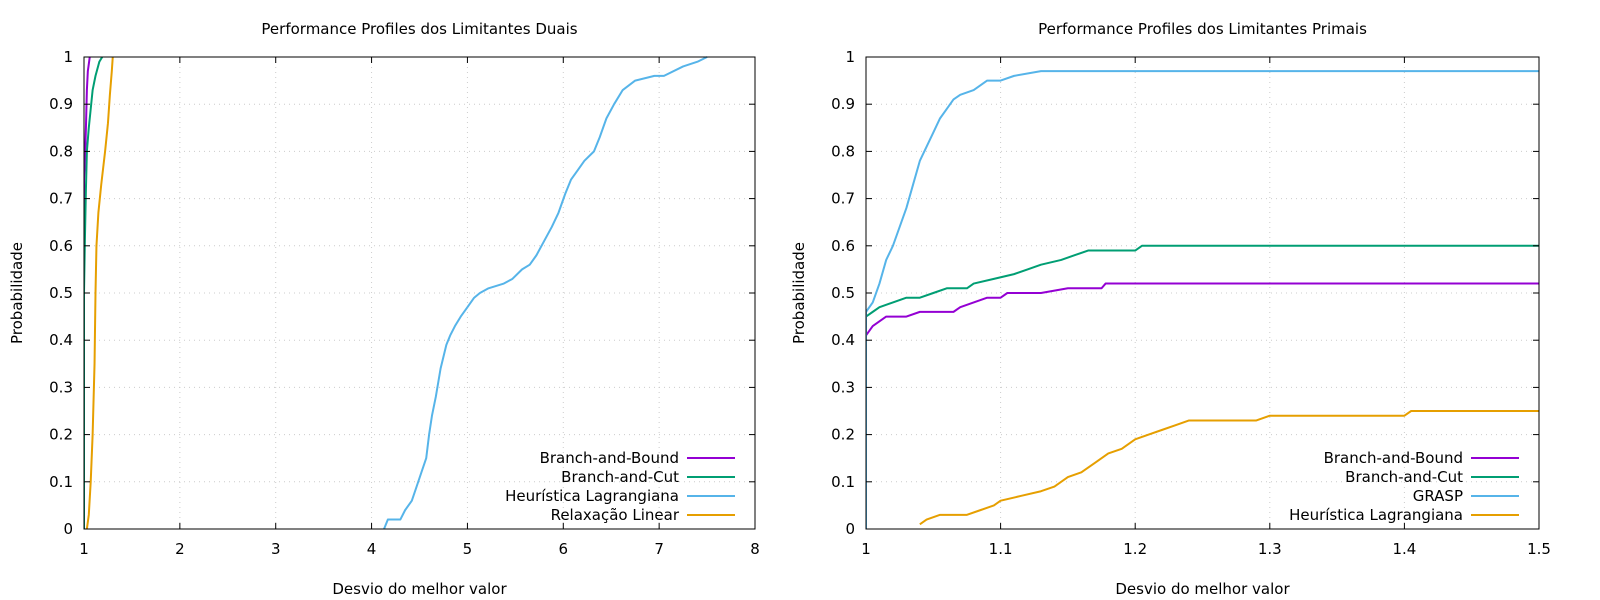 This screenshot has height=600, width=1600. I want to click on series-line-relaxacao-linear, so click(99, 293).